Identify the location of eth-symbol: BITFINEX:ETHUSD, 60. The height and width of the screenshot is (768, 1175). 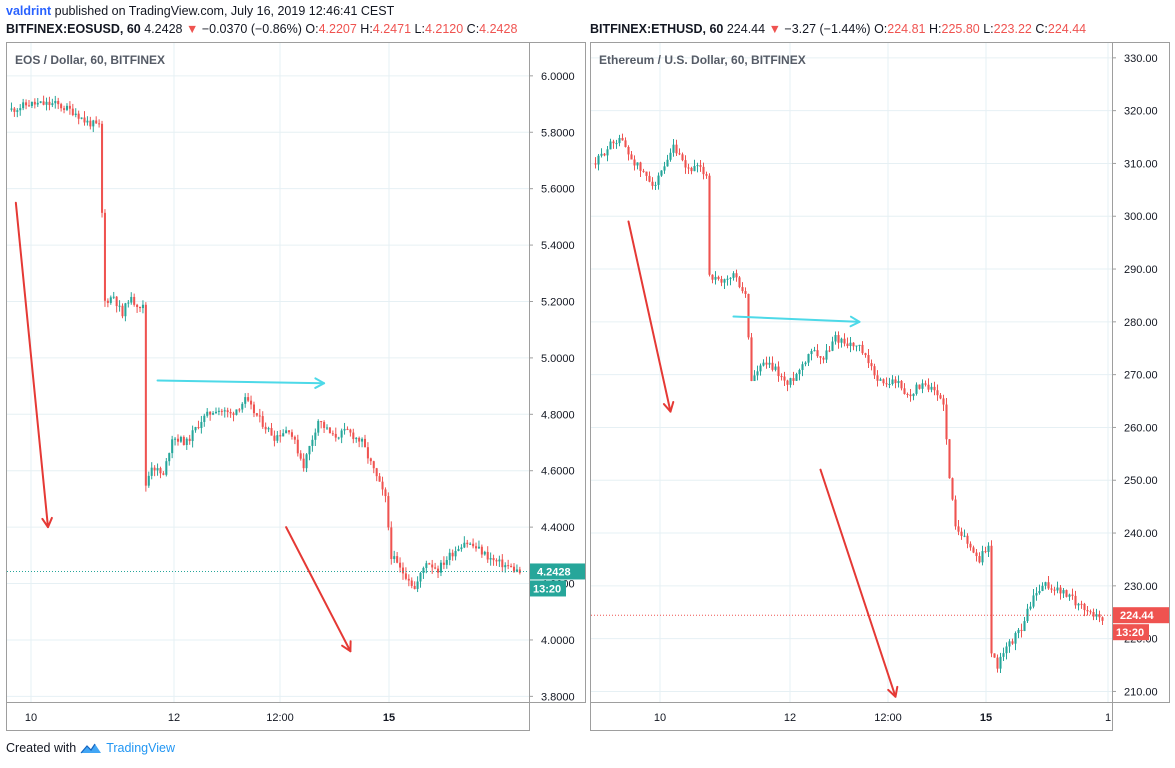
(657, 29).